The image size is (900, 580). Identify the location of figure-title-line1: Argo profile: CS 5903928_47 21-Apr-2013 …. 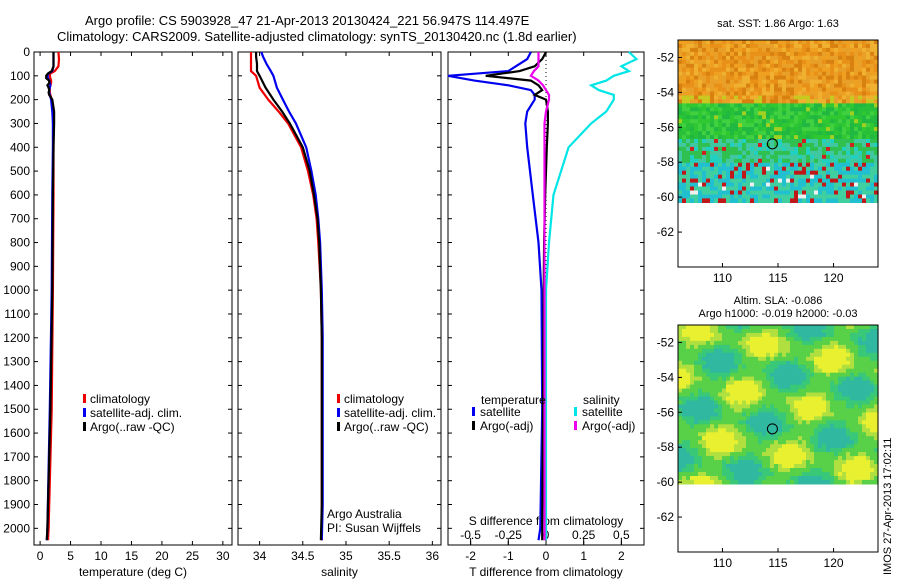
(307, 20).